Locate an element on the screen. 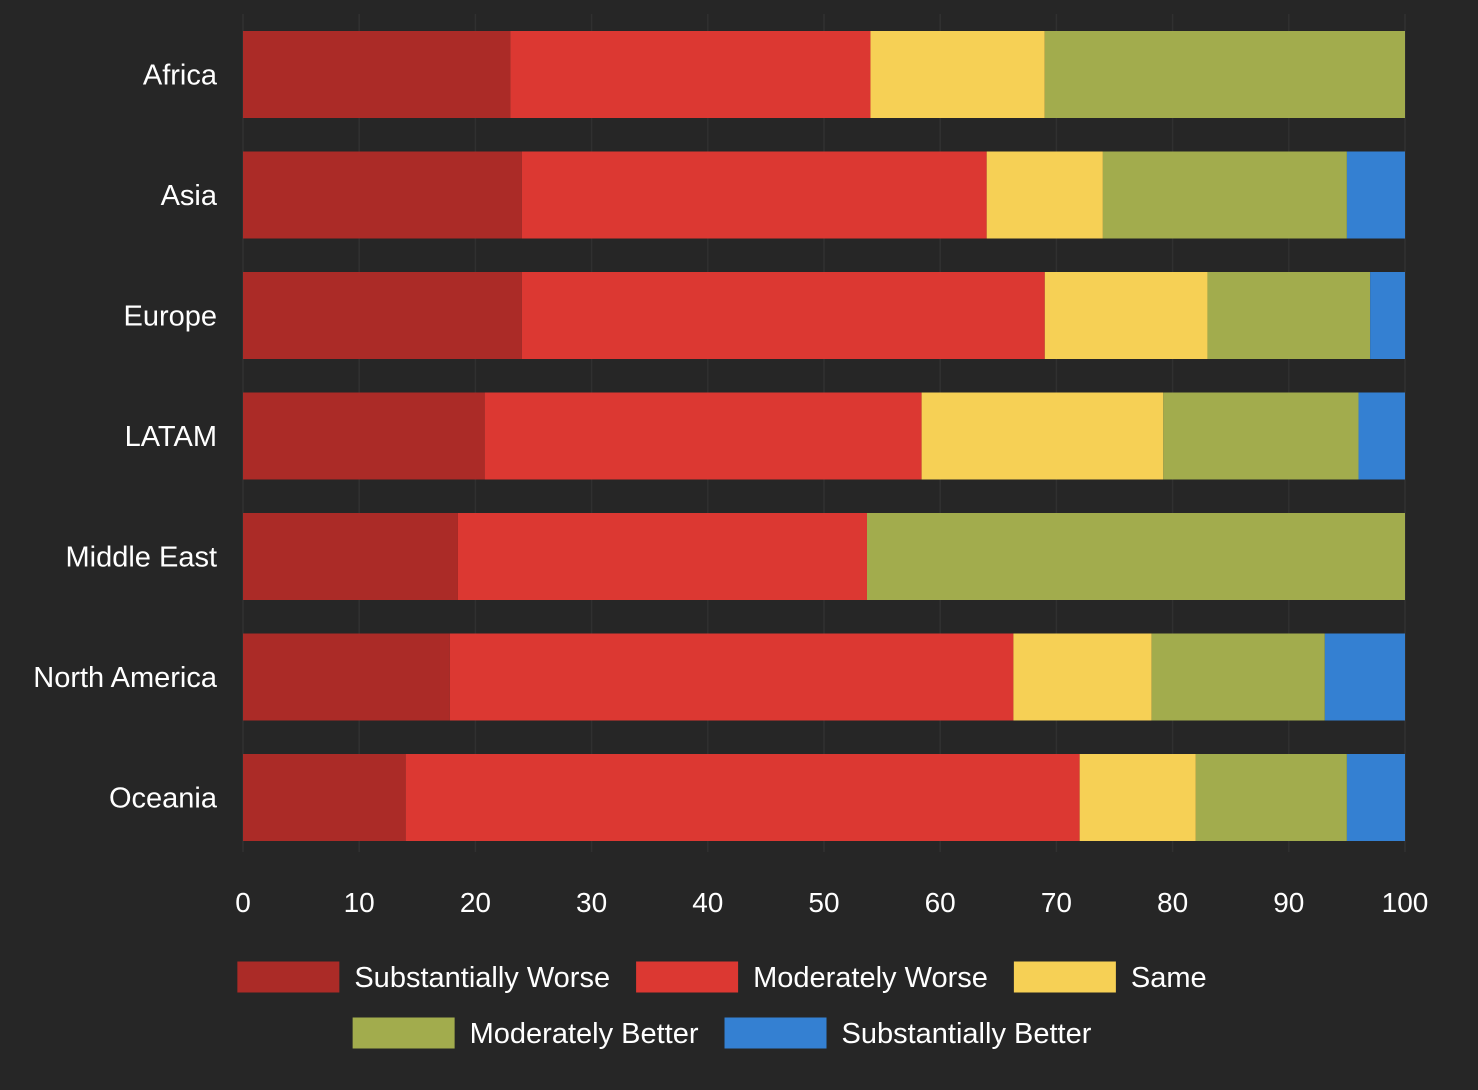  bar-asia-moderately-worse is located at coordinates (754, 195).